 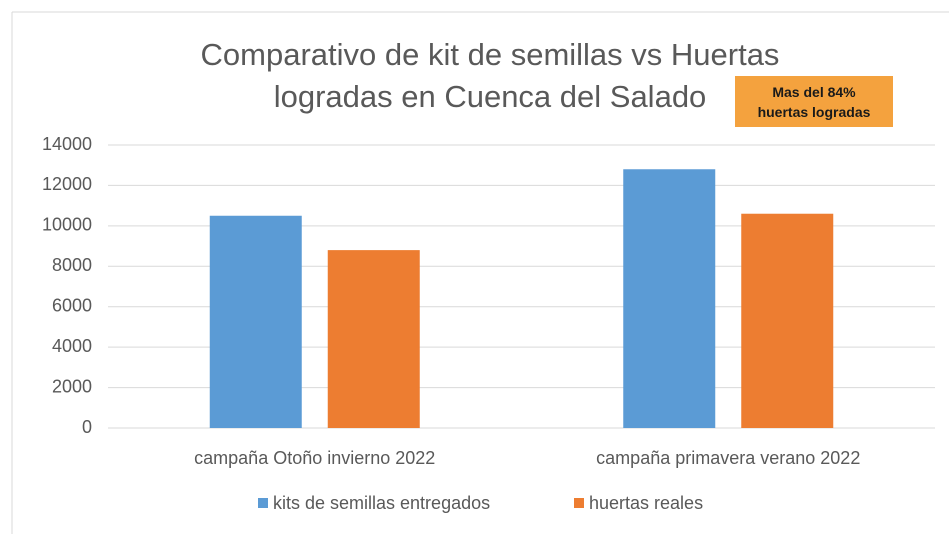 I want to click on x-tick-label: campaña Otoño invierno 2022, so click(x=314, y=458).